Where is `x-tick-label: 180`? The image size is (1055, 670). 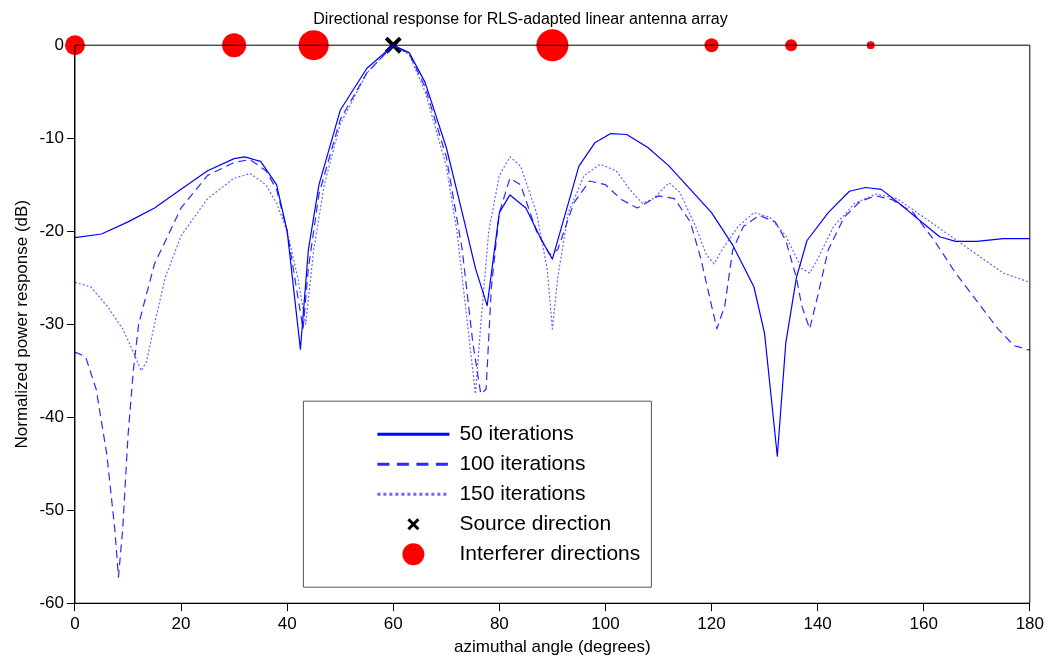
x-tick-label: 180 is located at coordinates (1030, 624).